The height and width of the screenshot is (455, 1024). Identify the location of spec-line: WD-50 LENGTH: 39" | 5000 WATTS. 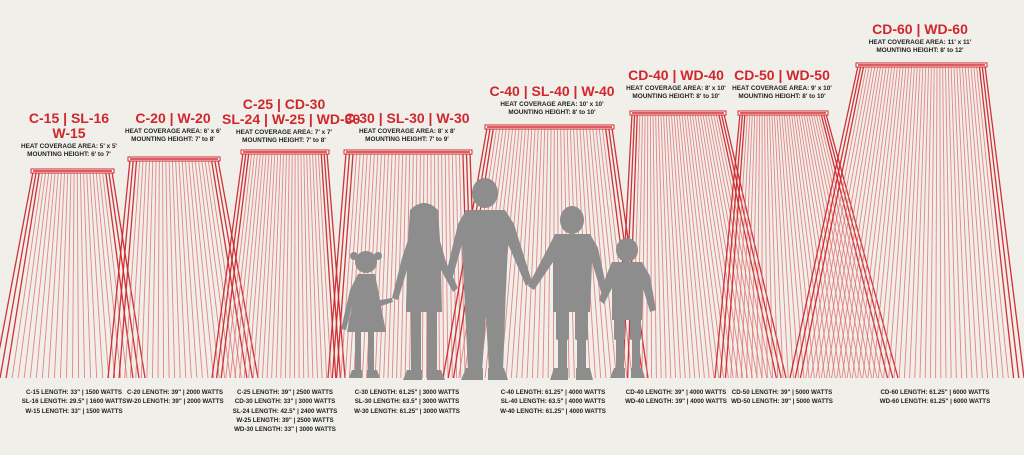
(782, 402).